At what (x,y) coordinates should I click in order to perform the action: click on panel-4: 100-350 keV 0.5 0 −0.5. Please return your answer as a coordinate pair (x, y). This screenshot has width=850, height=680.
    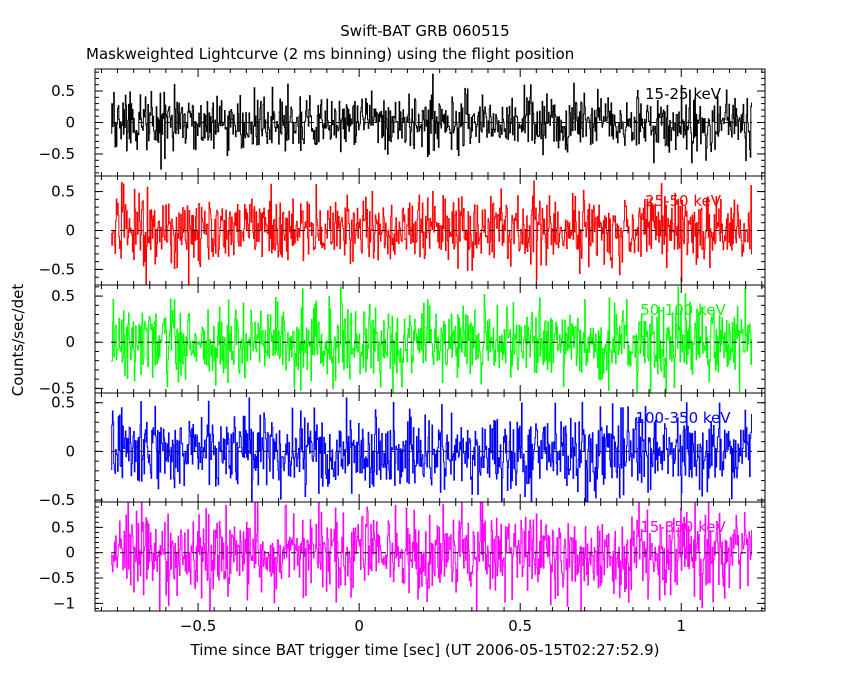
    Looking at the image, I should click on (402, 450).